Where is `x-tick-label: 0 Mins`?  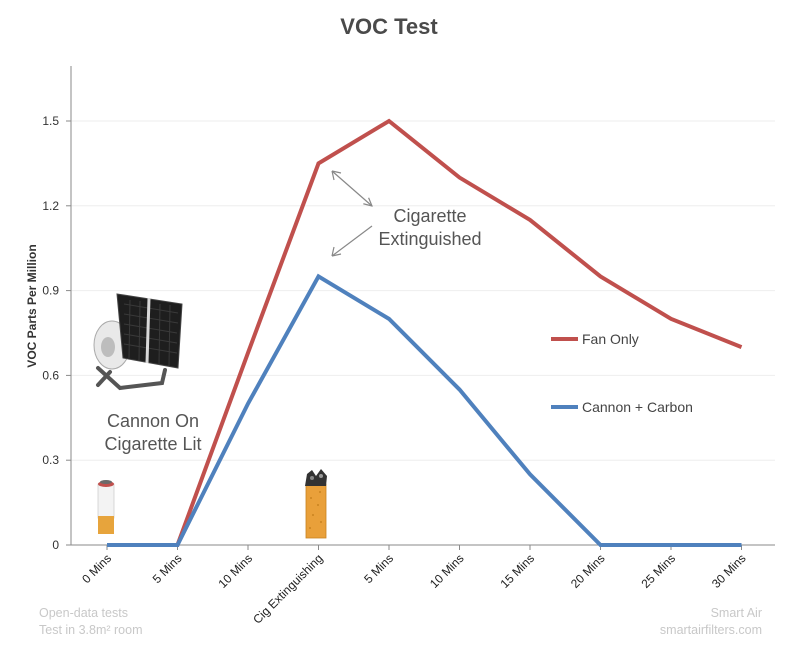
x-tick-label: 0 Mins is located at coordinates (96, 568).